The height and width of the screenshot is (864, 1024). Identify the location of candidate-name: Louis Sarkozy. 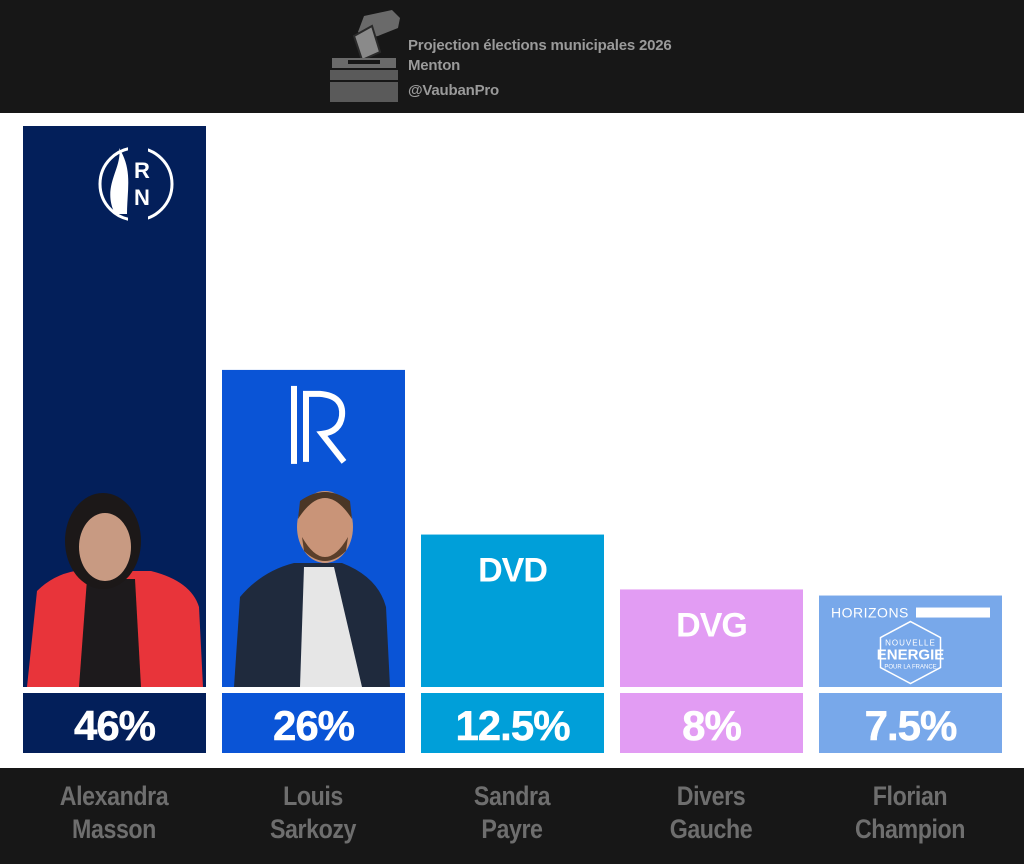
(313, 812).